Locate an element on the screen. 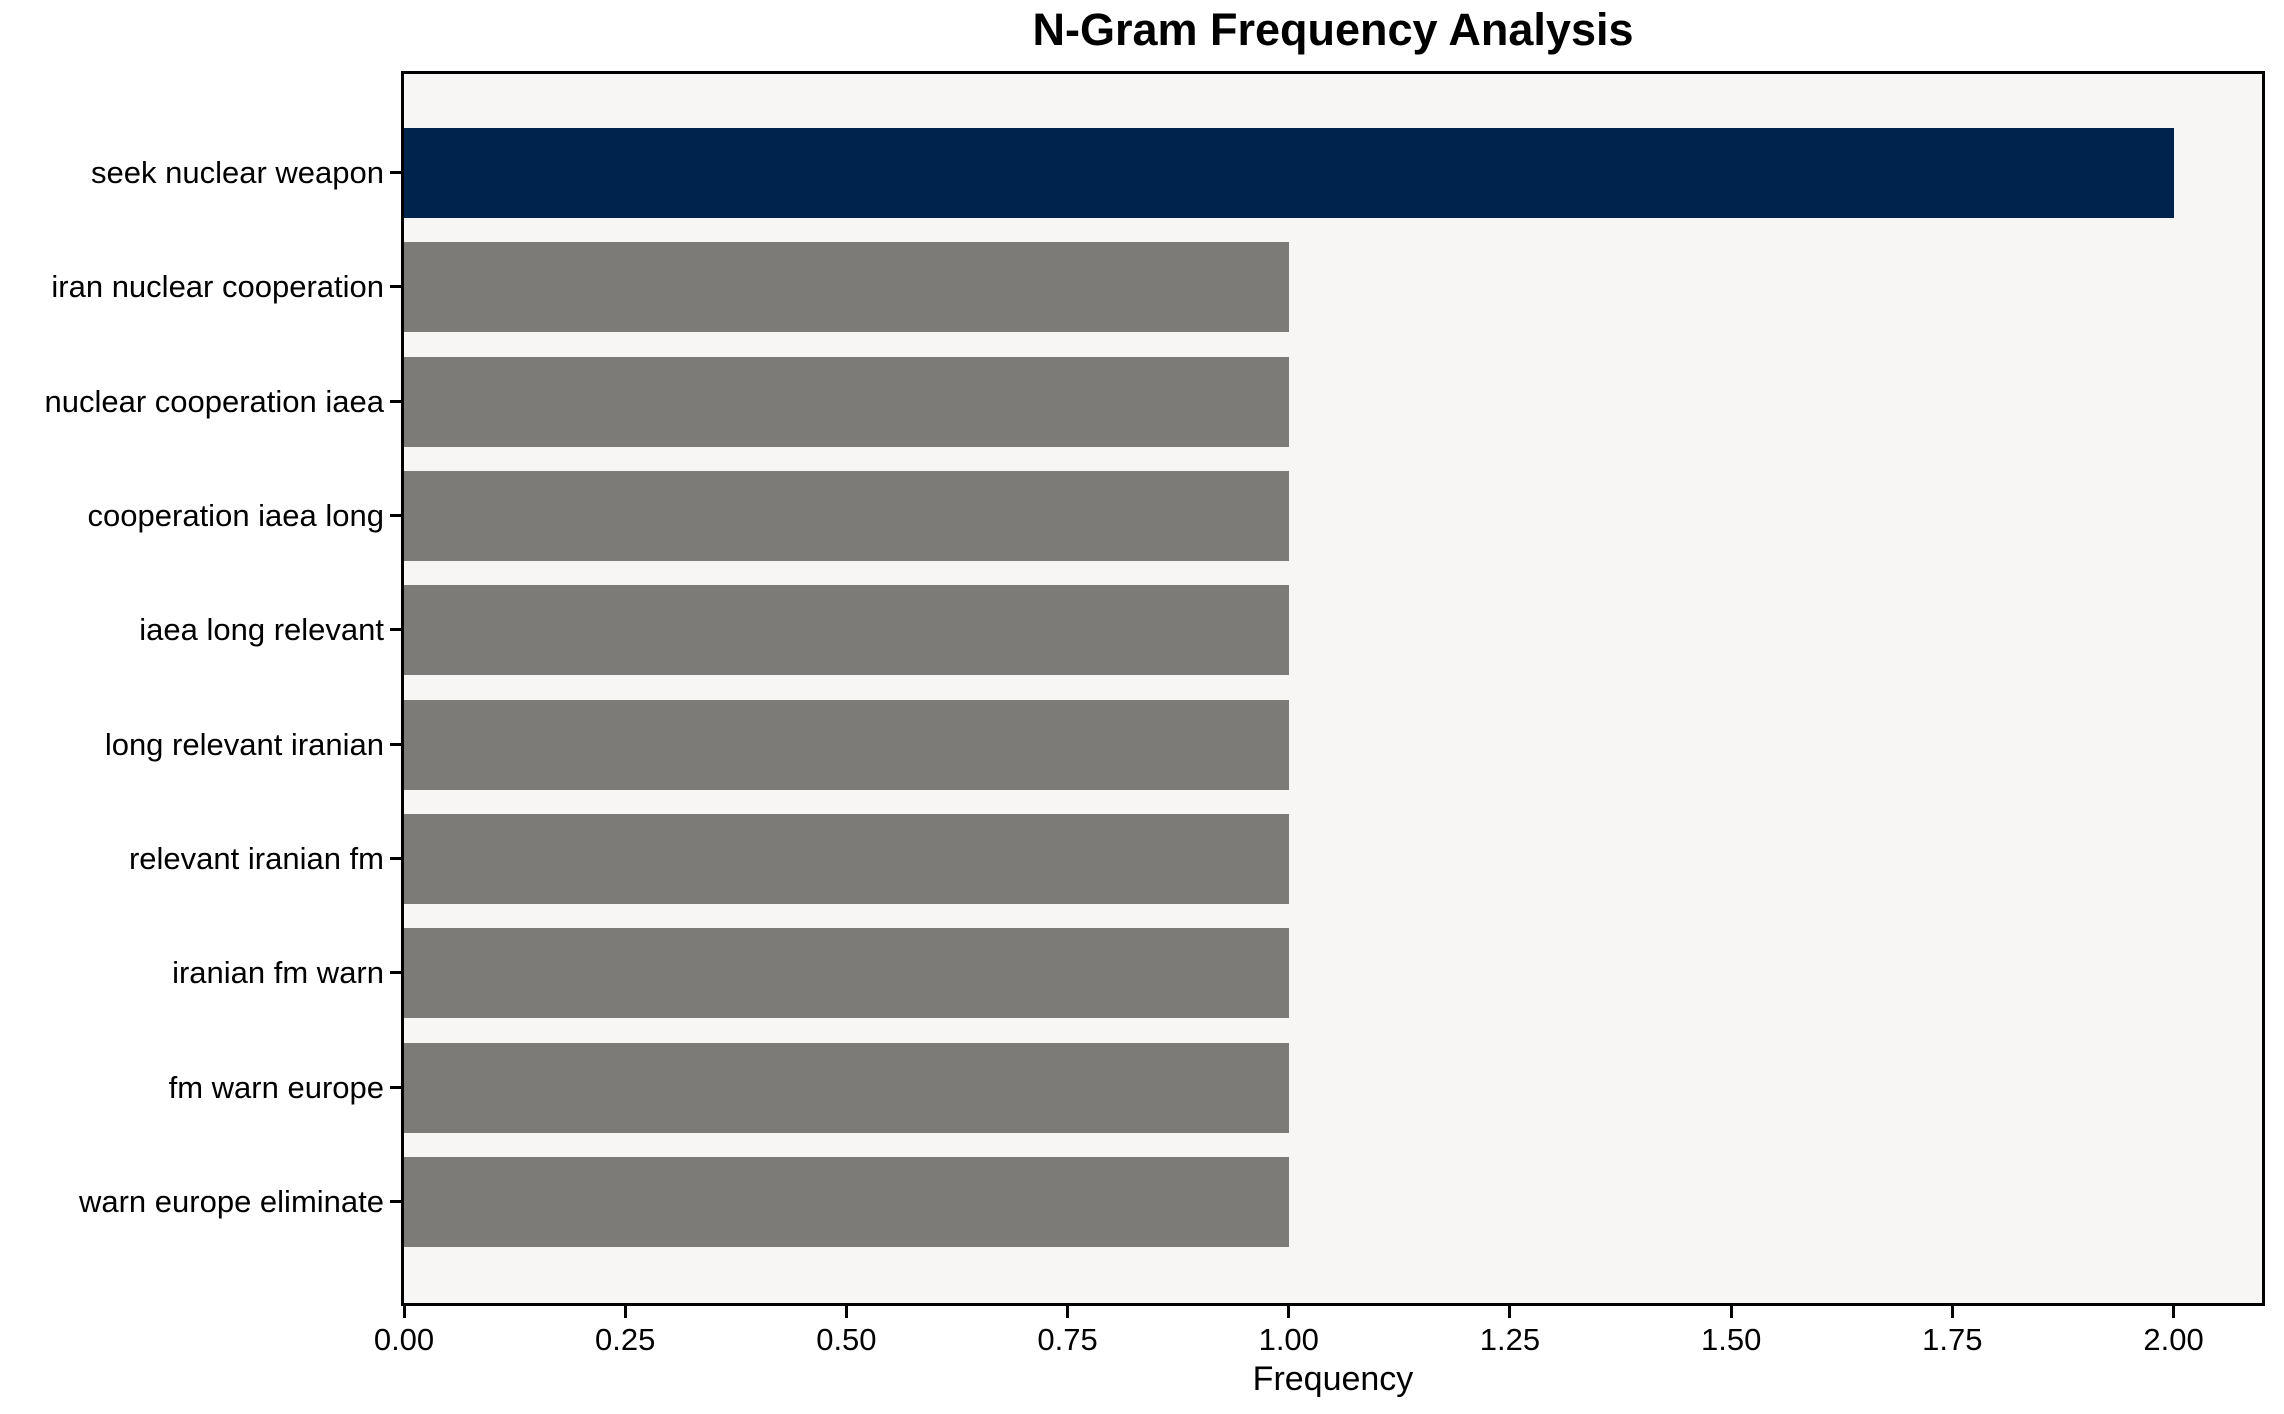 This screenshot has width=2284, height=1414. y-tick-label: seek nuclear weapon is located at coordinates (237, 172).